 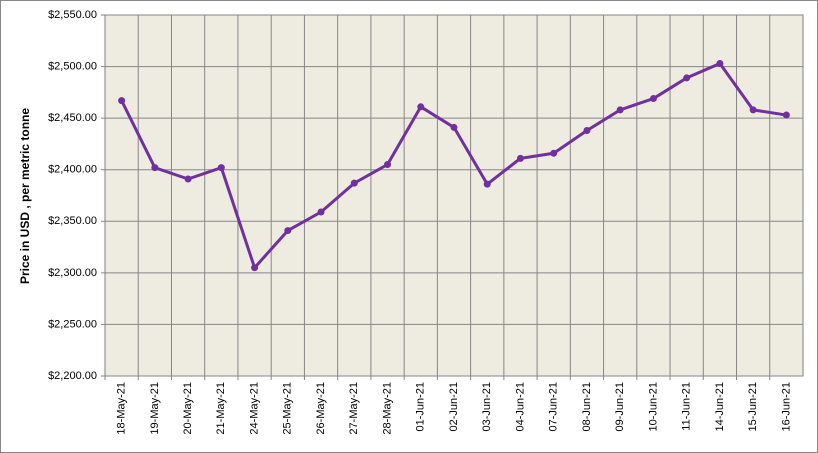 I want to click on x-tick-label: 01-Jun-21, so click(x=421, y=407).